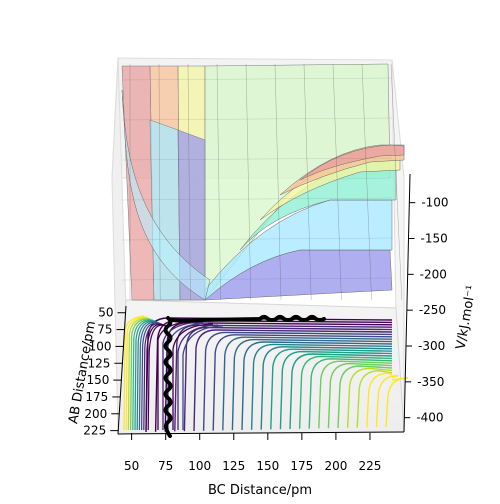 The width and height of the screenshot is (500, 504). What do you see at coordinates (99, 363) in the screenshot?
I see `y-tick-label: 125` at bounding box center [99, 363].